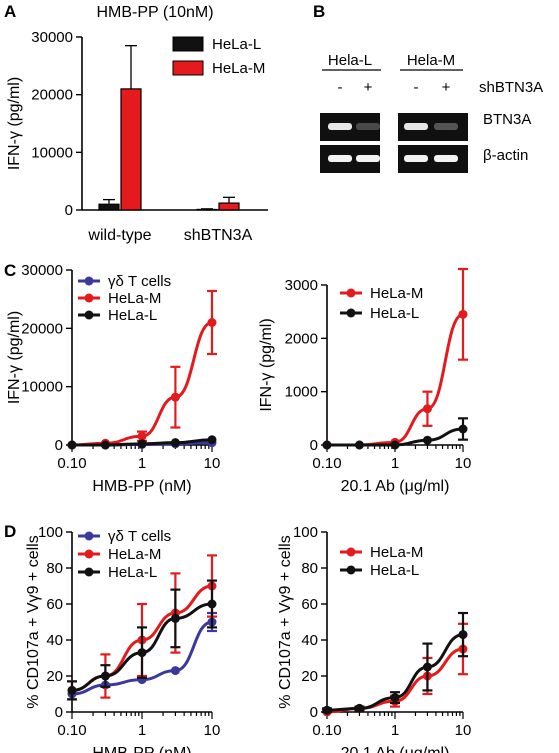 The height and width of the screenshot is (753, 559). Describe the element at coordinates (119, 235) in the screenshot. I see `chart-a-x-tick-label: wild-type` at that location.